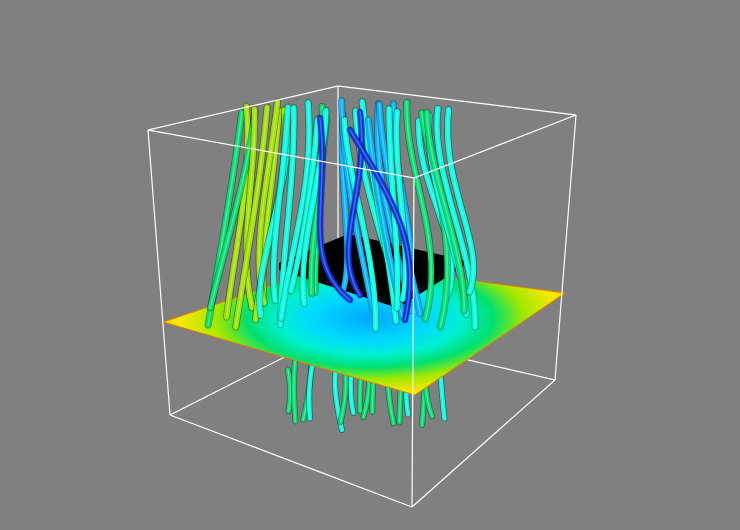 The height and width of the screenshot is (530, 740). I want to click on streamlines-lower, so click(366, 390).